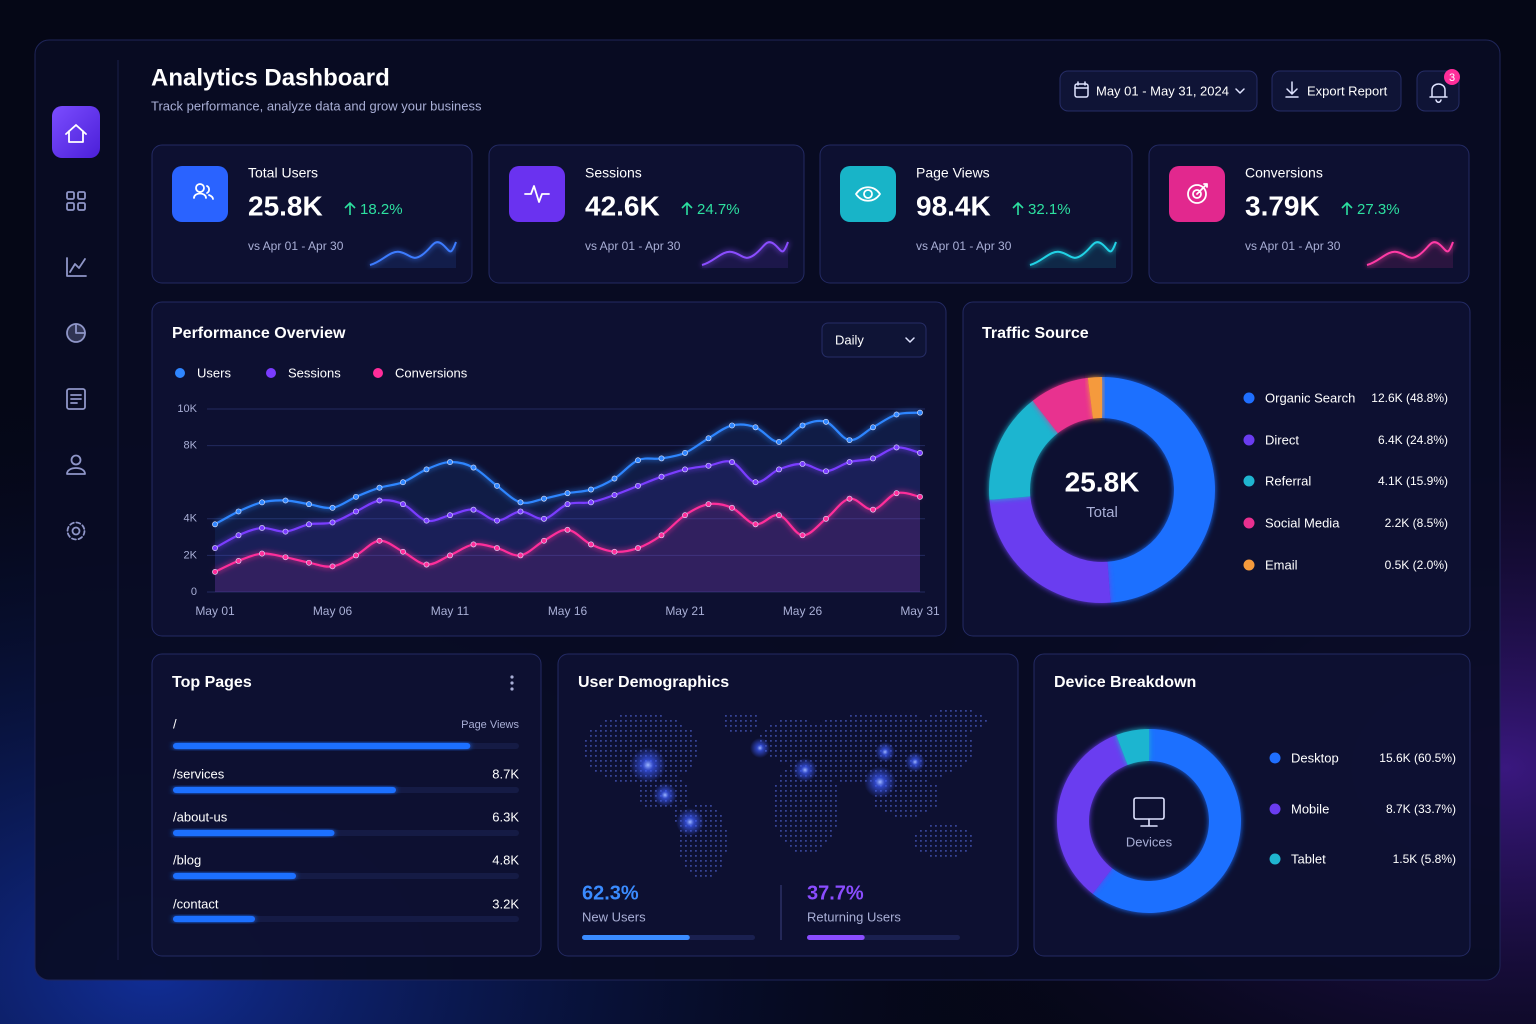 This screenshot has width=1536, height=1024. What do you see at coordinates (1149, 812) in the screenshot?
I see `monitor-icon` at bounding box center [1149, 812].